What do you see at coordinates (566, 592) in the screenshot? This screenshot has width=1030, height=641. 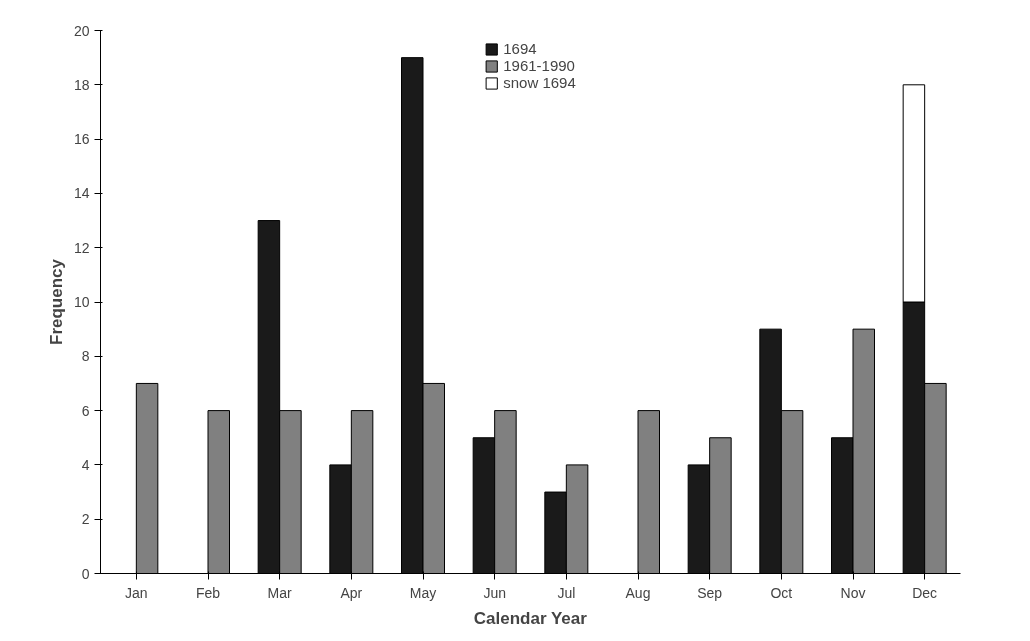 I see `x-tick-label: Jul` at bounding box center [566, 592].